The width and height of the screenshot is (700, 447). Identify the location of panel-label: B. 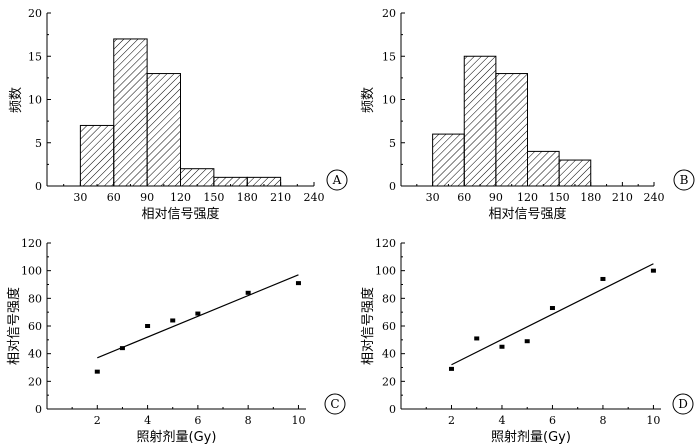
(684, 180).